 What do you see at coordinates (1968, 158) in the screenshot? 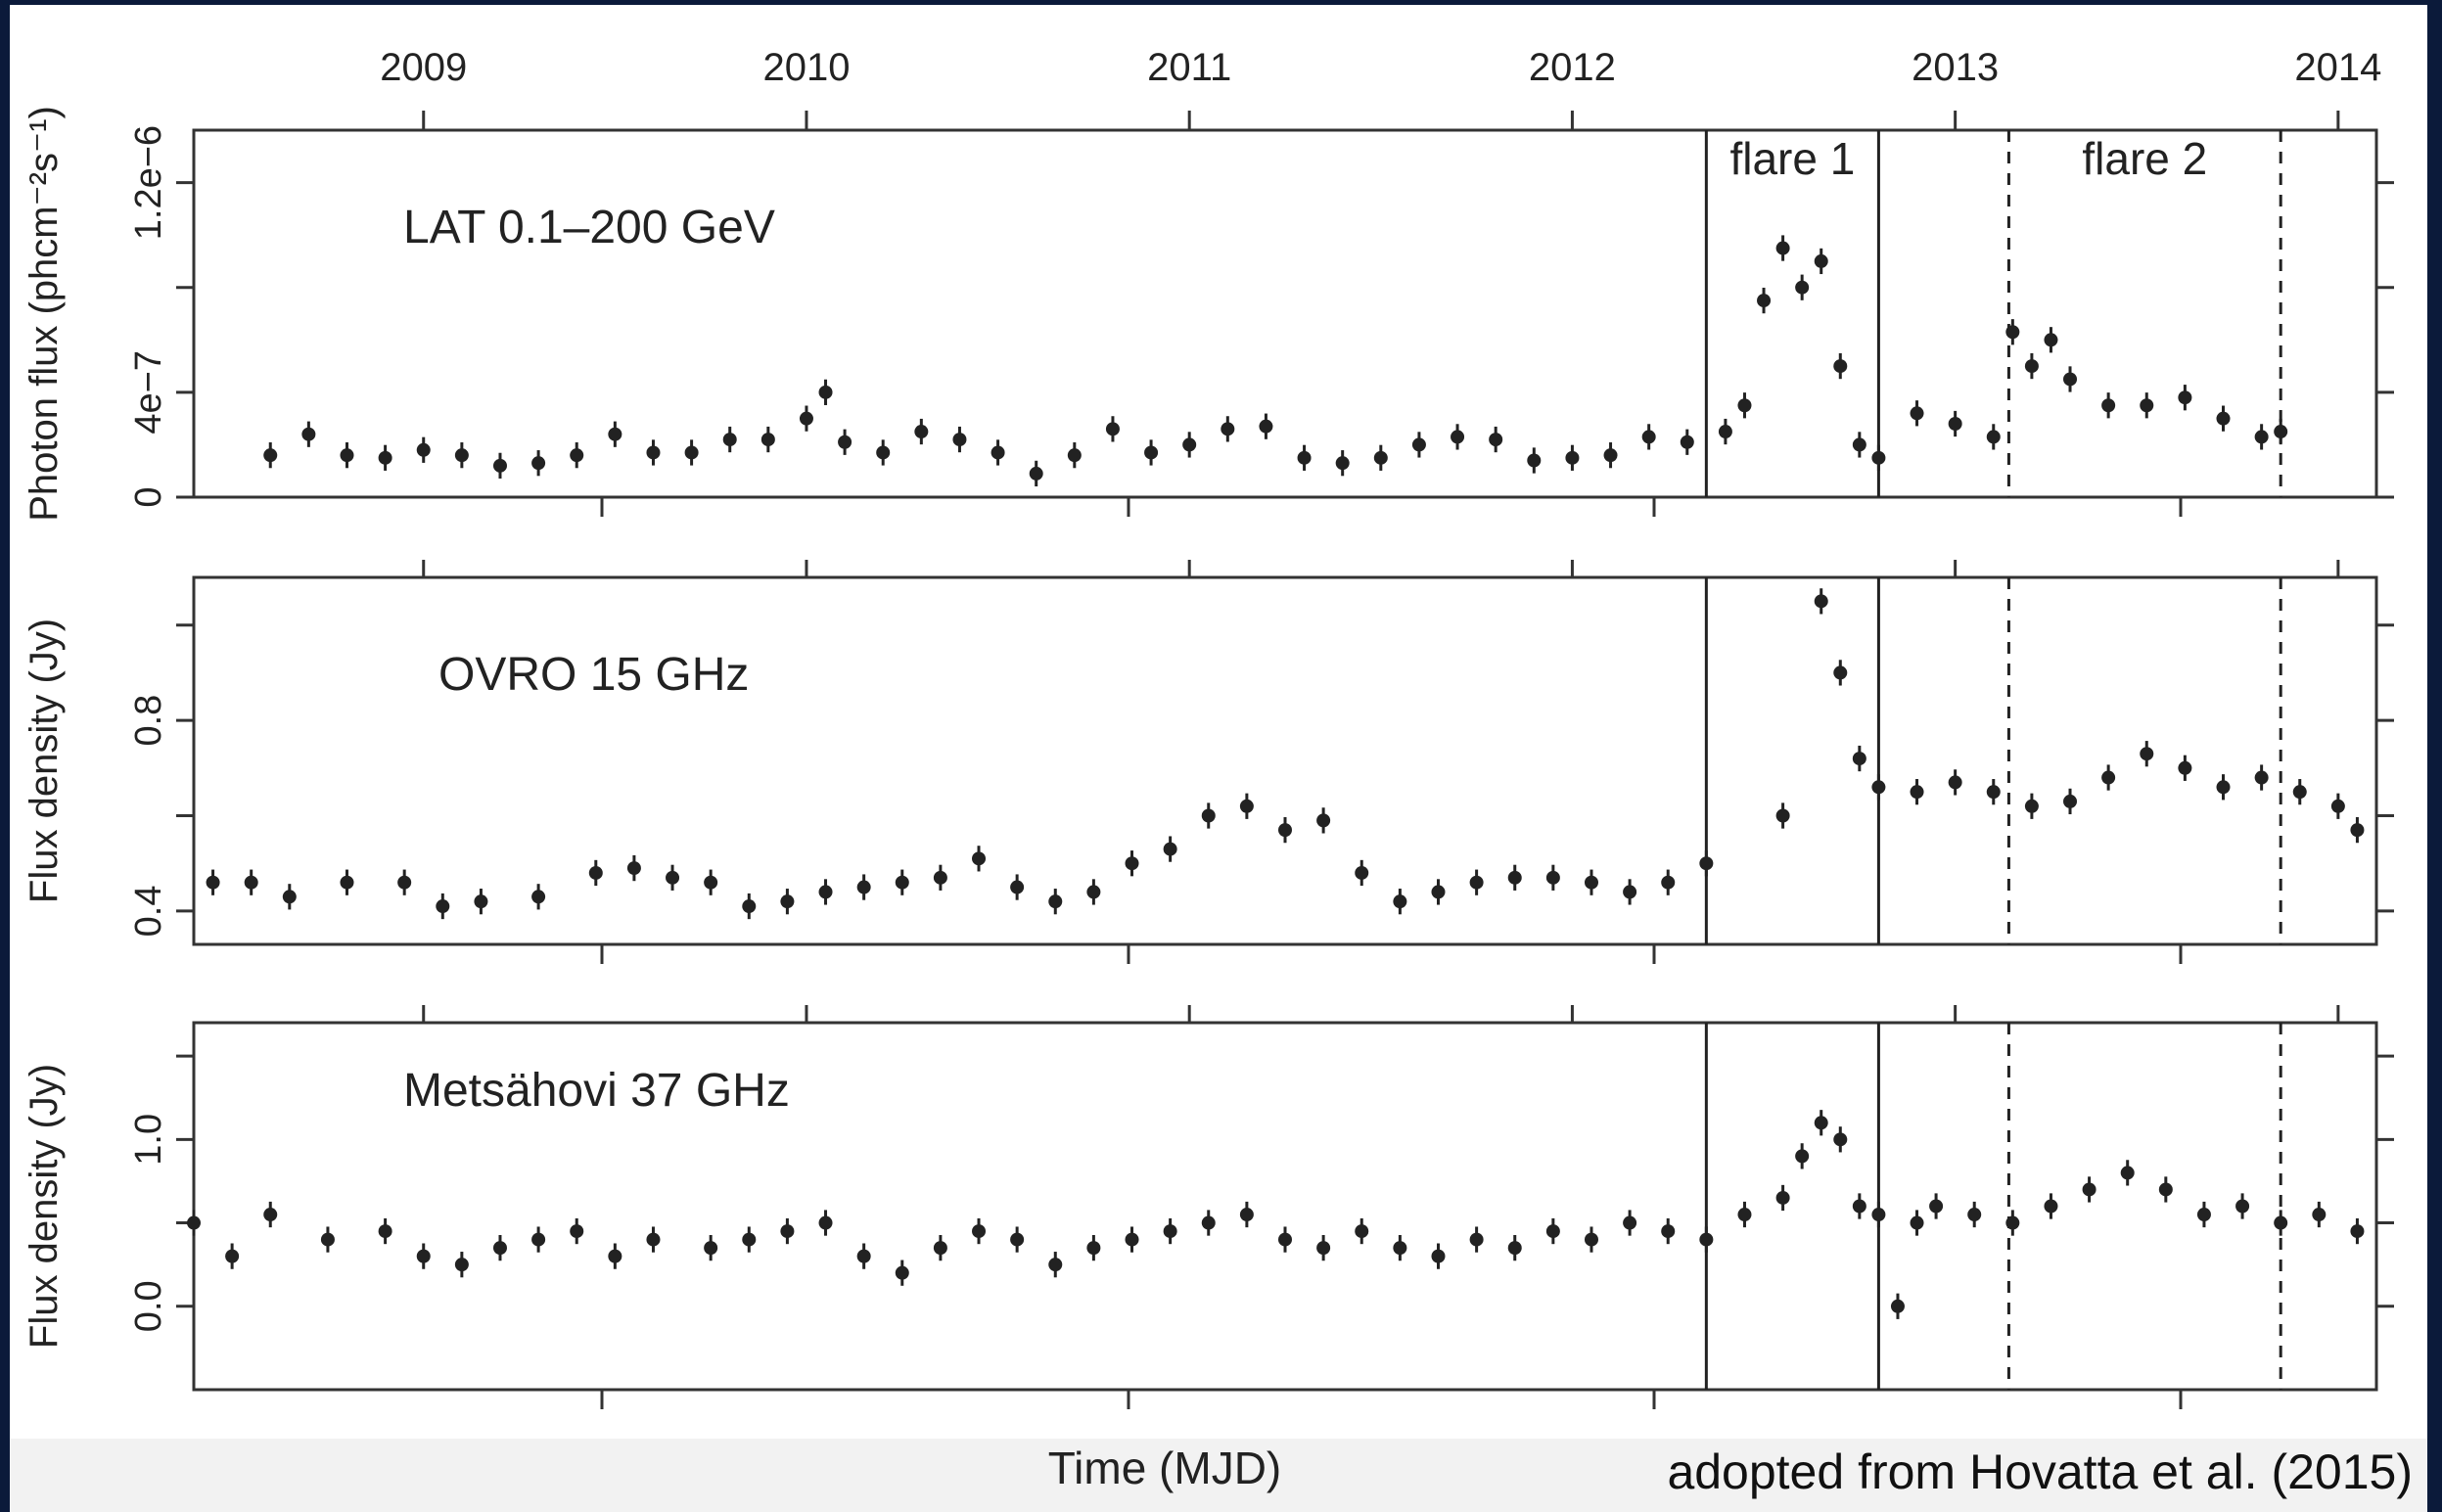
I see `flare-annotations: flare 1 flare 2` at bounding box center [1968, 158].